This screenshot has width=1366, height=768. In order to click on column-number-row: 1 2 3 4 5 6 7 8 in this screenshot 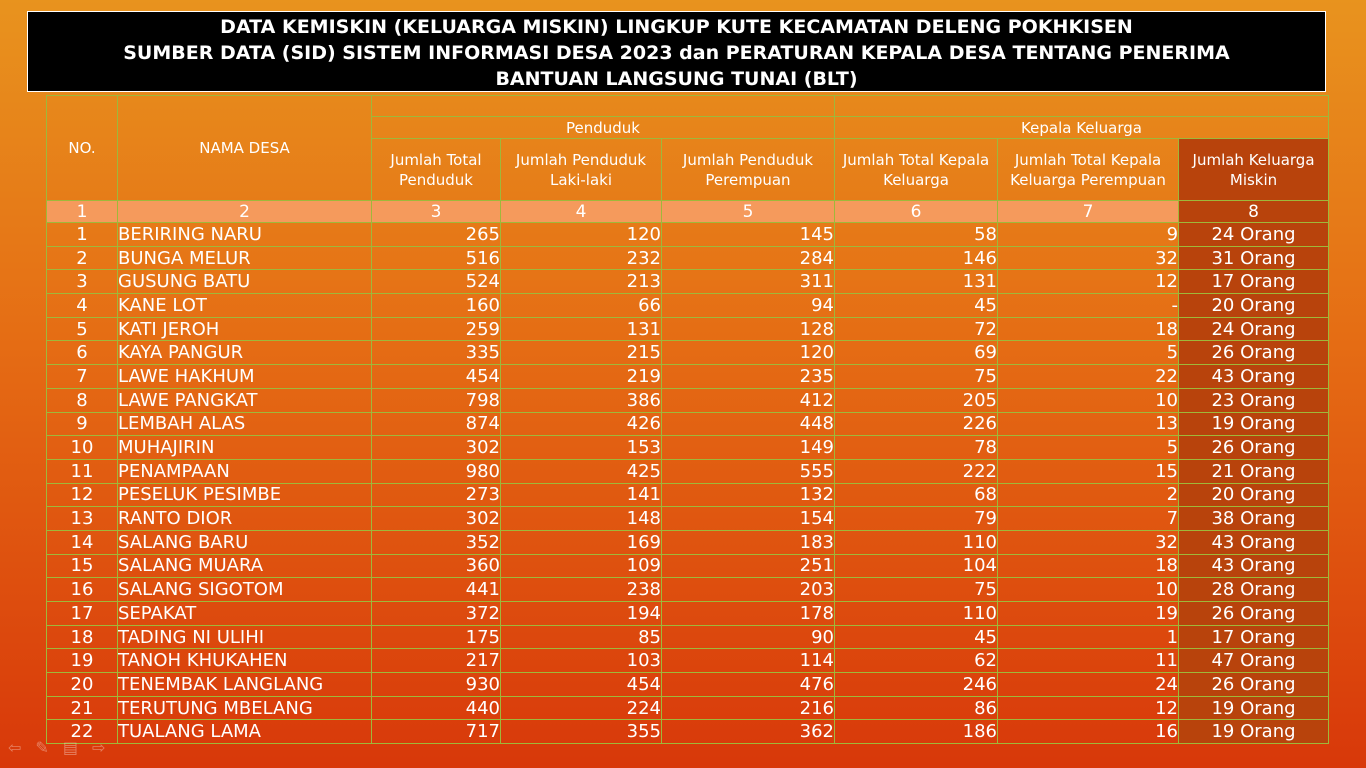, I will do `click(688, 211)`.